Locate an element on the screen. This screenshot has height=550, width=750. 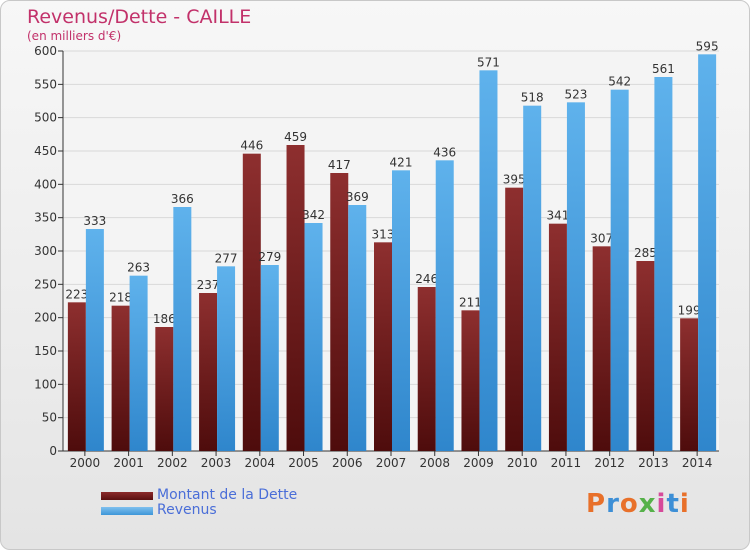
data-label-debt: 199 is located at coordinates (689, 310).